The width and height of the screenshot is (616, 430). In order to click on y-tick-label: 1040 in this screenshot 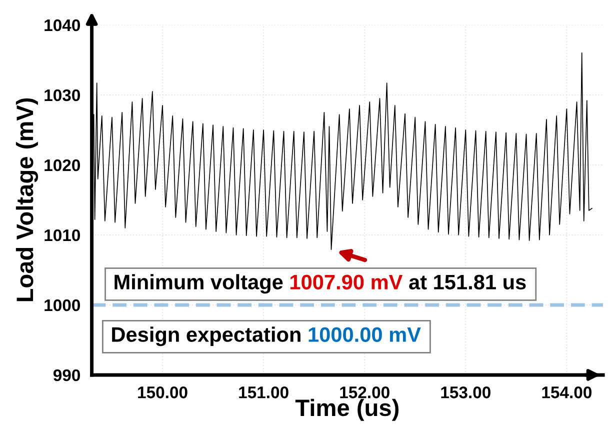, I will do `click(62, 25)`.